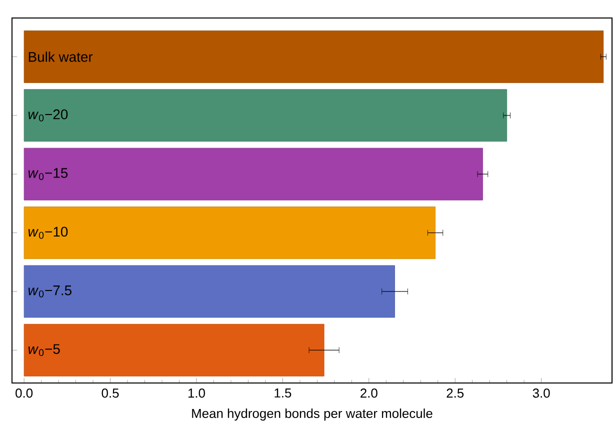 This screenshot has height=446, width=613. What do you see at coordinates (48, 174) in the screenshot?
I see `y-tick-label: w$_{0}$−15` at bounding box center [48, 174].